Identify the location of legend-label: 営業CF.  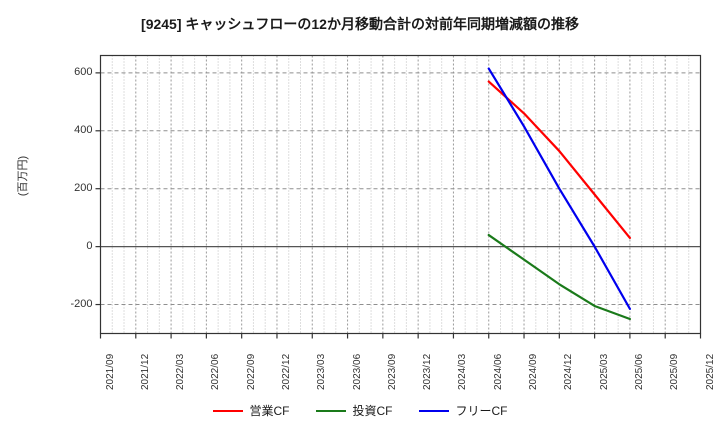
(269, 411).